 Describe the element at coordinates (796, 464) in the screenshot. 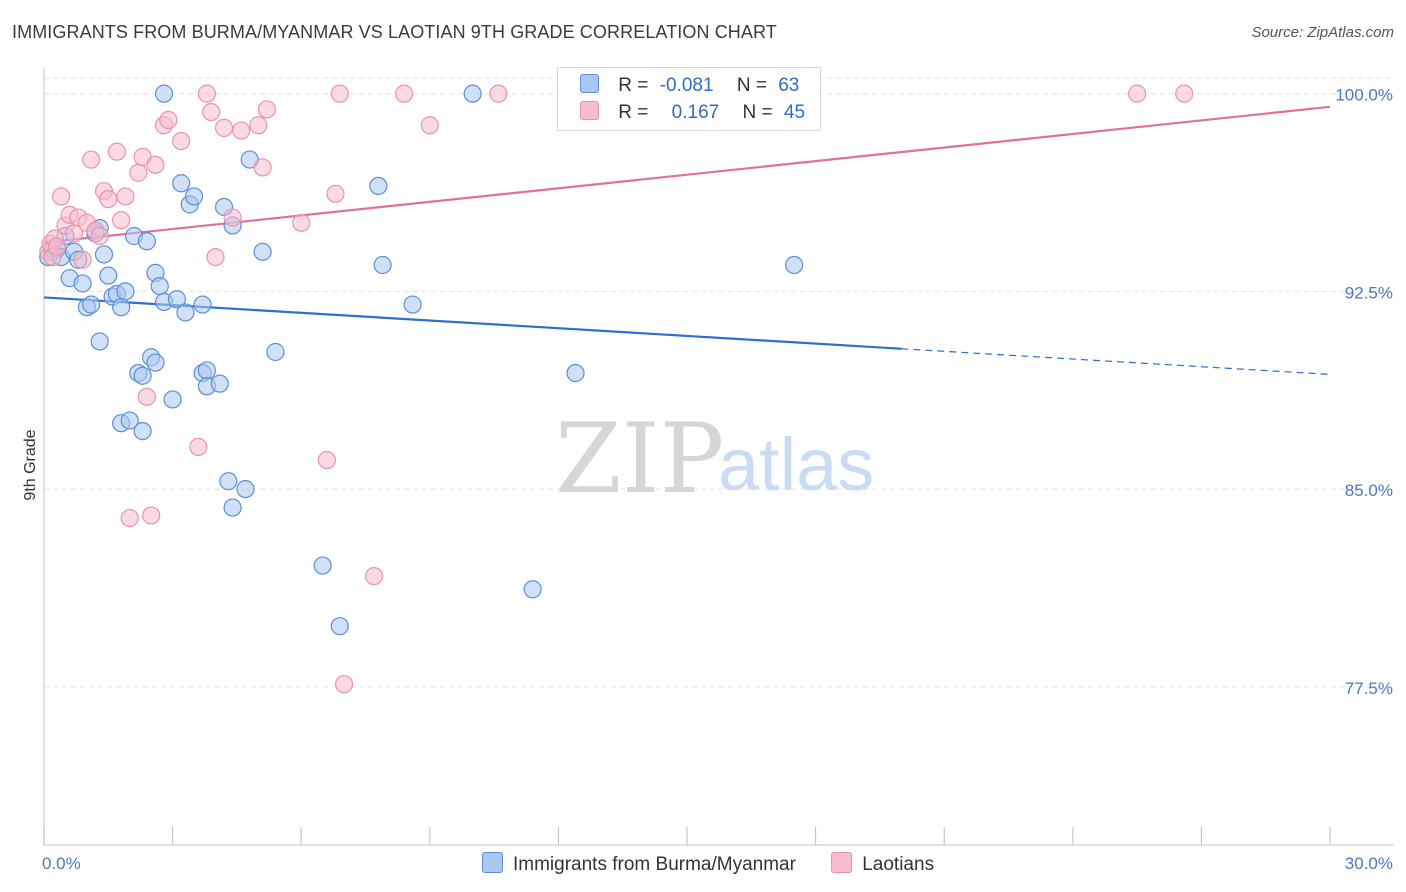

I see `watermark-atlas: atlas` at that location.